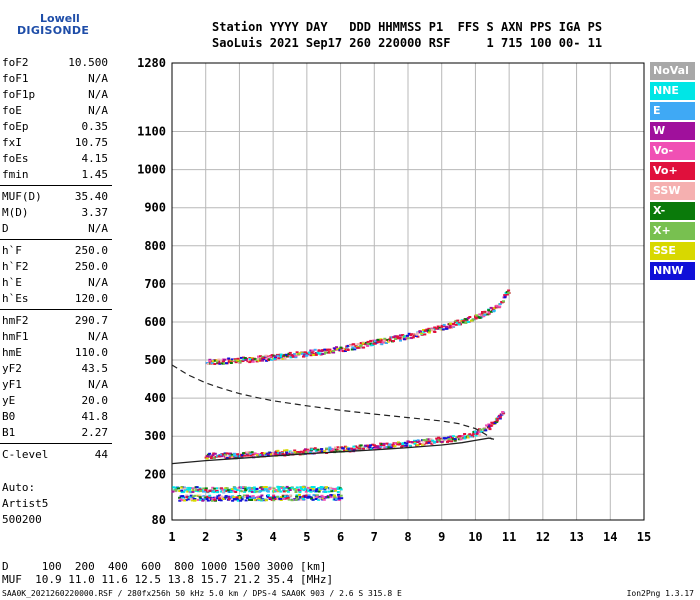 This screenshot has width=700, height=600. Describe the element at coordinates (543, 537) in the screenshot. I see `x-tick-label: 12` at that location.